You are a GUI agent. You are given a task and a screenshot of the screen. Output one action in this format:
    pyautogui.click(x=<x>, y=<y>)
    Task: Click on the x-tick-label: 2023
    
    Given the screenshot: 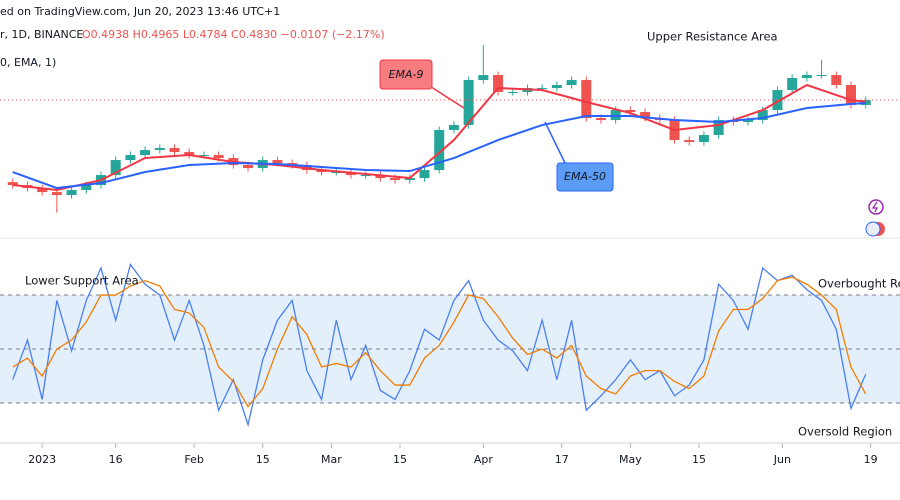 What is the action you would take?
    pyautogui.click(x=42, y=459)
    